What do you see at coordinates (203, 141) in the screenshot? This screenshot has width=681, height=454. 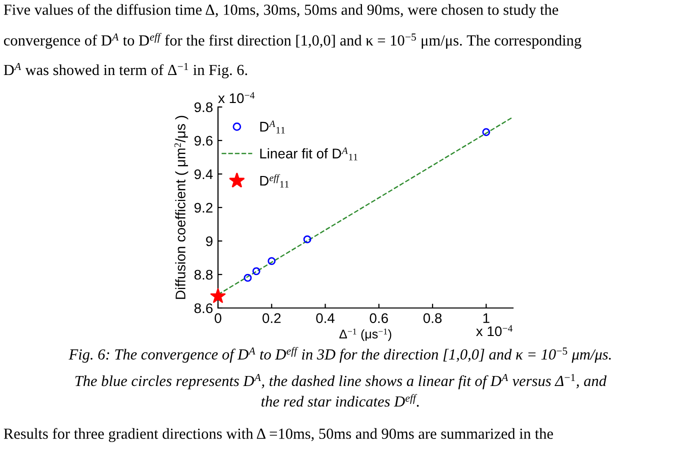 I see `y-tick-label: 9.6` at bounding box center [203, 141].